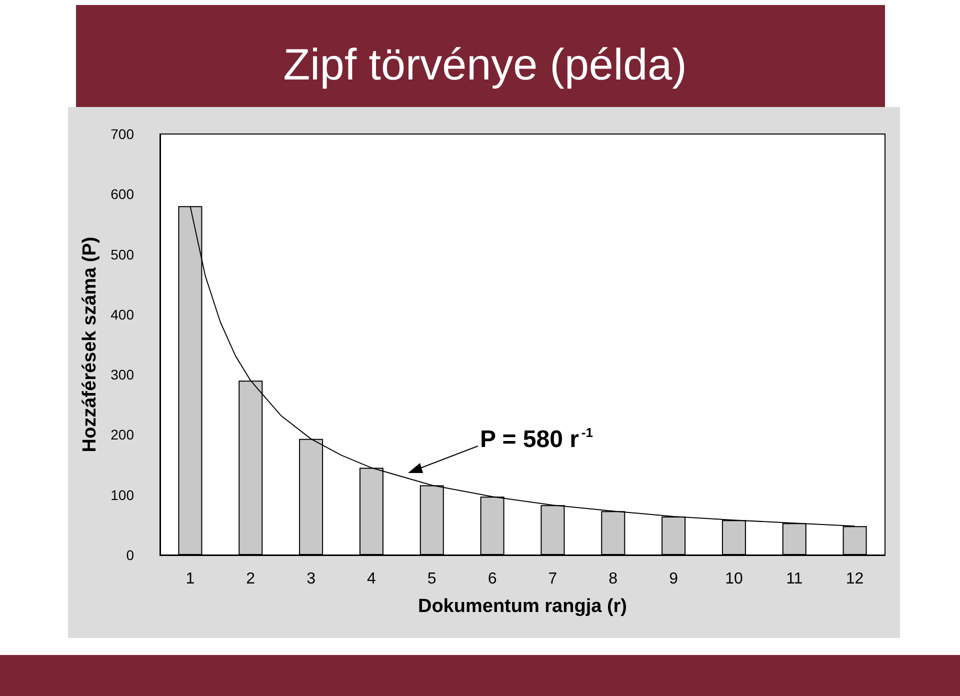 This screenshot has height=696, width=960. I want to click on x-tick-label: 2, so click(251, 579).